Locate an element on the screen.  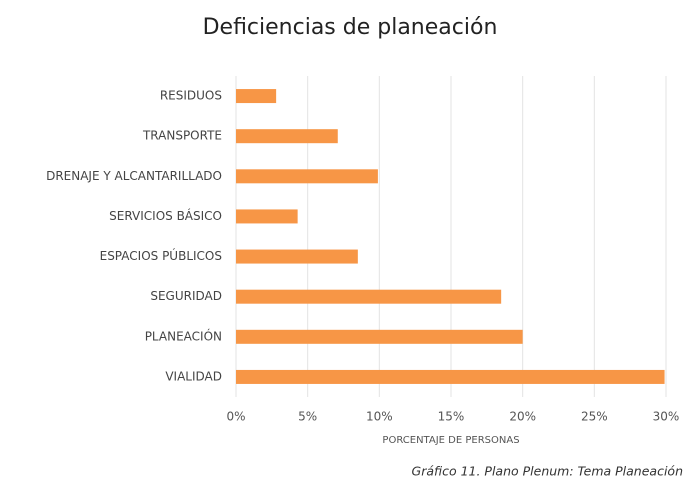
y-tick-label: TRANSPORTE is located at coordinates (182, 136).